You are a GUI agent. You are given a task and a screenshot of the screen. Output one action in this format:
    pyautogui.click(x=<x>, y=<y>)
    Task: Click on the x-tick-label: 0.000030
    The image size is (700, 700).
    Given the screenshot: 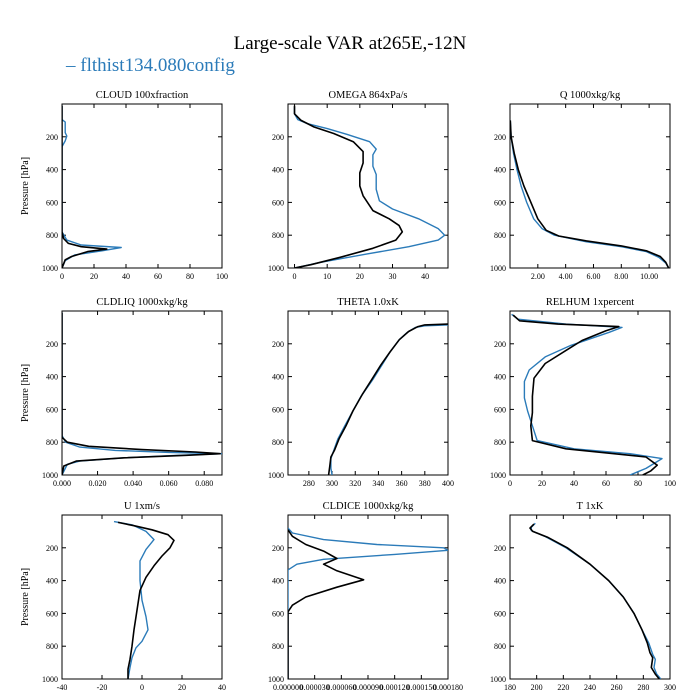 What is the action you would take?
    pyautogui.click(x=315, y=687)
    